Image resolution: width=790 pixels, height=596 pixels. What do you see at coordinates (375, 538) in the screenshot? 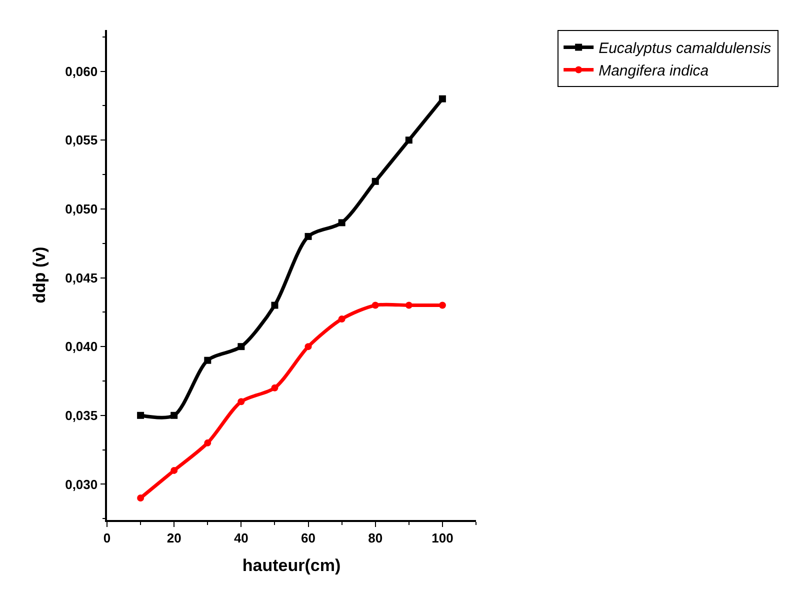
I see `x-tick-label: 80` at bounding box center [375, 538].